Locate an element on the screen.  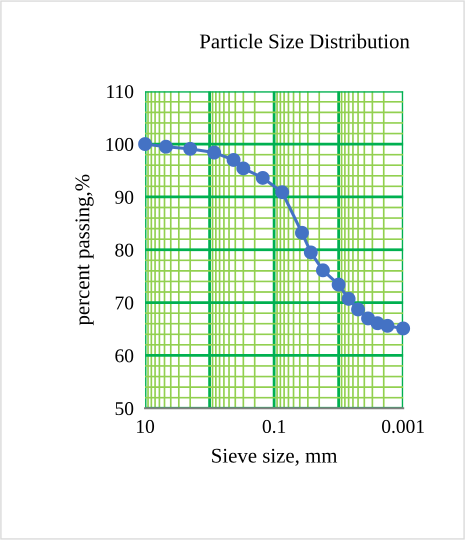
y-tick-label: 70 is located at coordinates (125, 303).